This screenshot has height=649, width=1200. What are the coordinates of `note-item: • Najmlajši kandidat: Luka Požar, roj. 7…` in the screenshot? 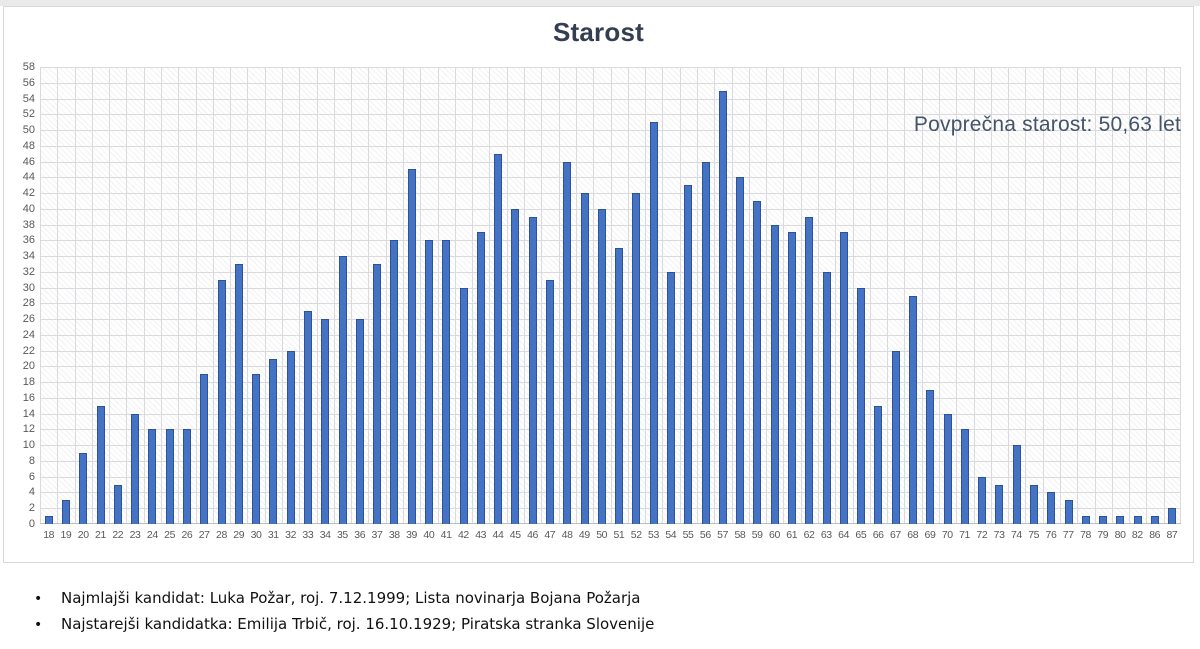 It's located at (344, 599).